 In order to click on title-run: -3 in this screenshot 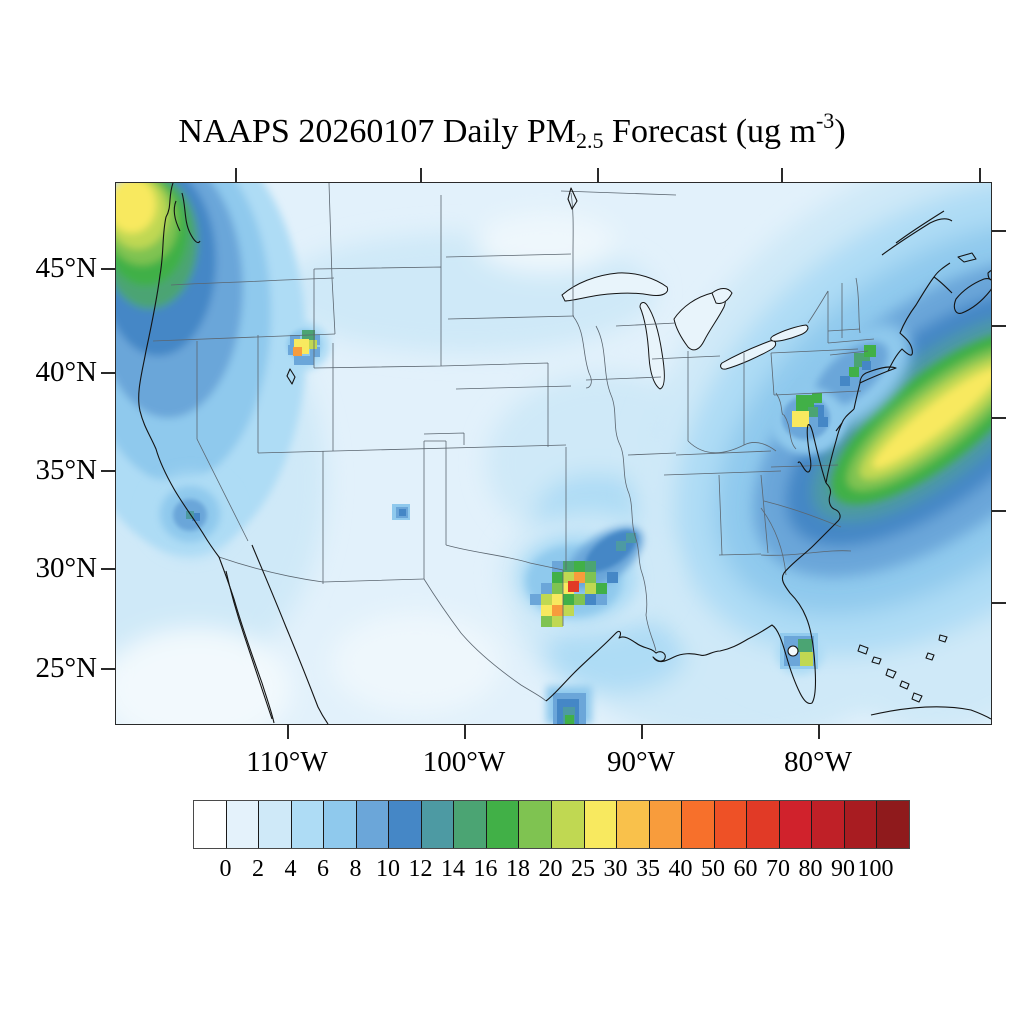, I will do `click(825, 120)`.